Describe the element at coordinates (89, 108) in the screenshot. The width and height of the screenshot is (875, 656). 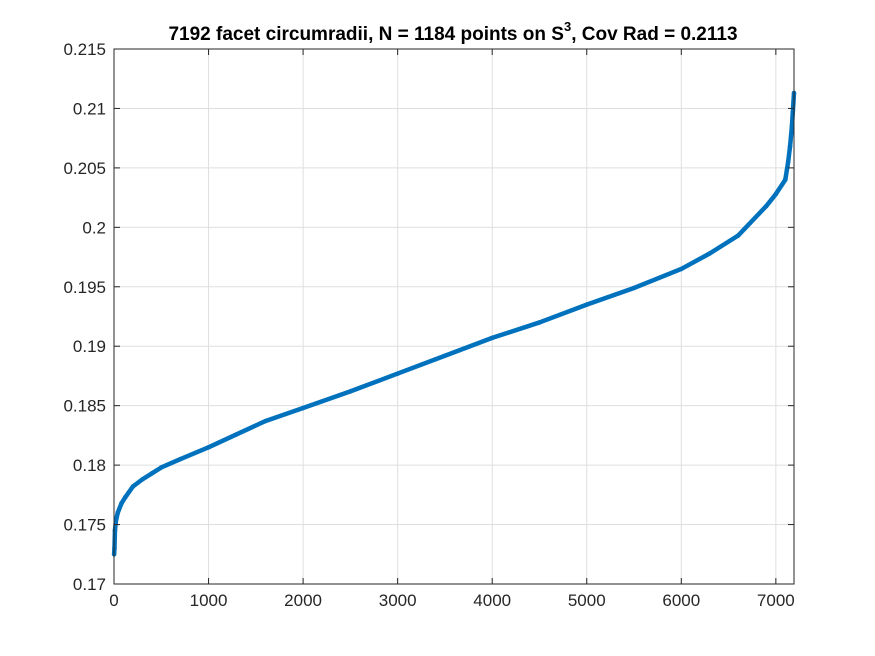
I see `y-tick-label: 0.21` at that location.